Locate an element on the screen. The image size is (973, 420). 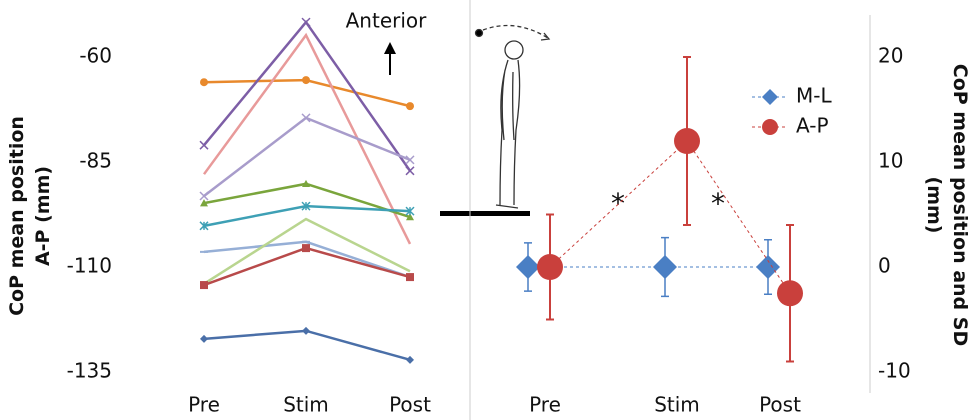
arrow-head is located at coordinates (390, 48).